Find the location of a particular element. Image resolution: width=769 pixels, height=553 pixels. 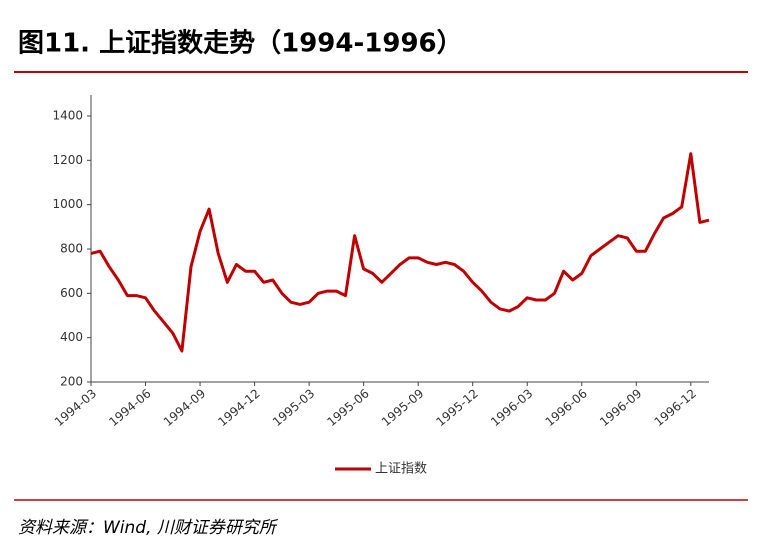

y-tick-label: 1200 is located at coordinates (67, 160).